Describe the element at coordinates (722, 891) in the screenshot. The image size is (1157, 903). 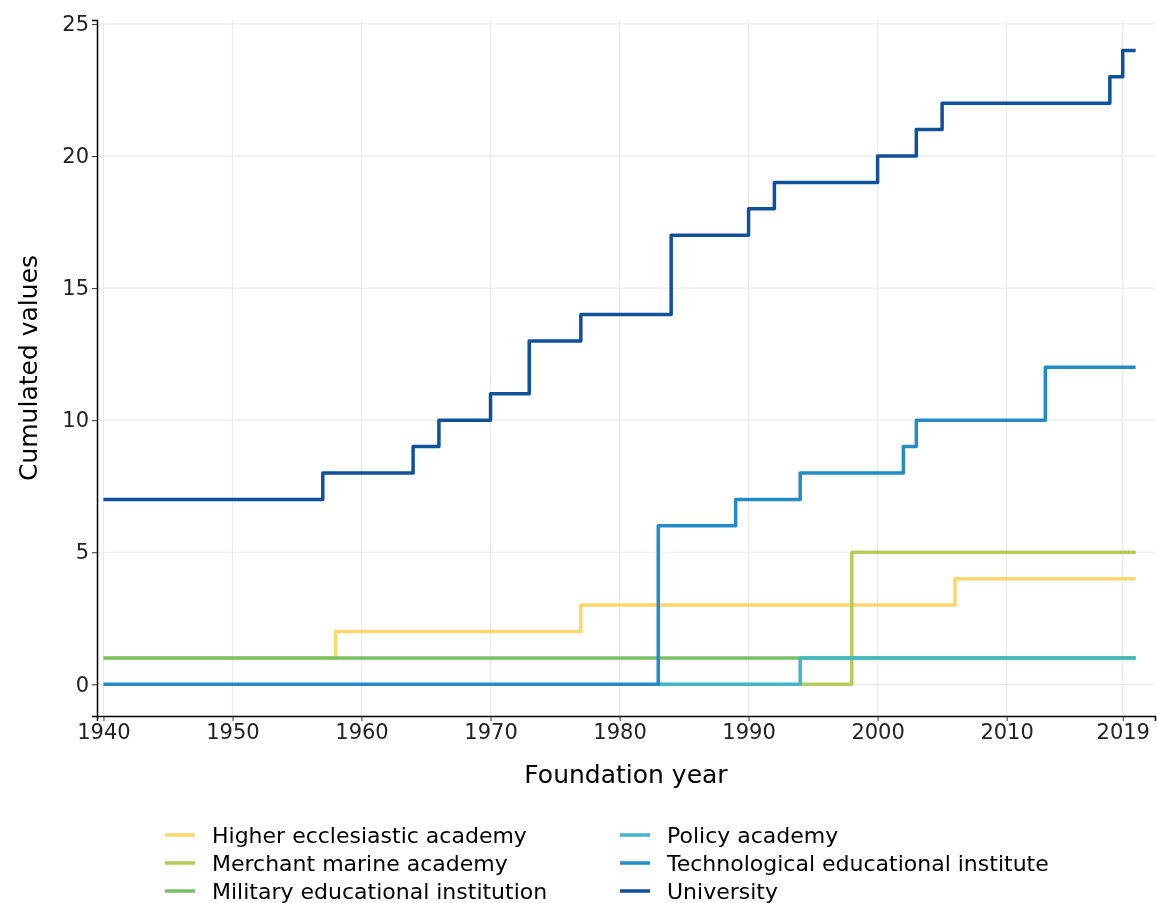
I see `legend-label: University` at that location.